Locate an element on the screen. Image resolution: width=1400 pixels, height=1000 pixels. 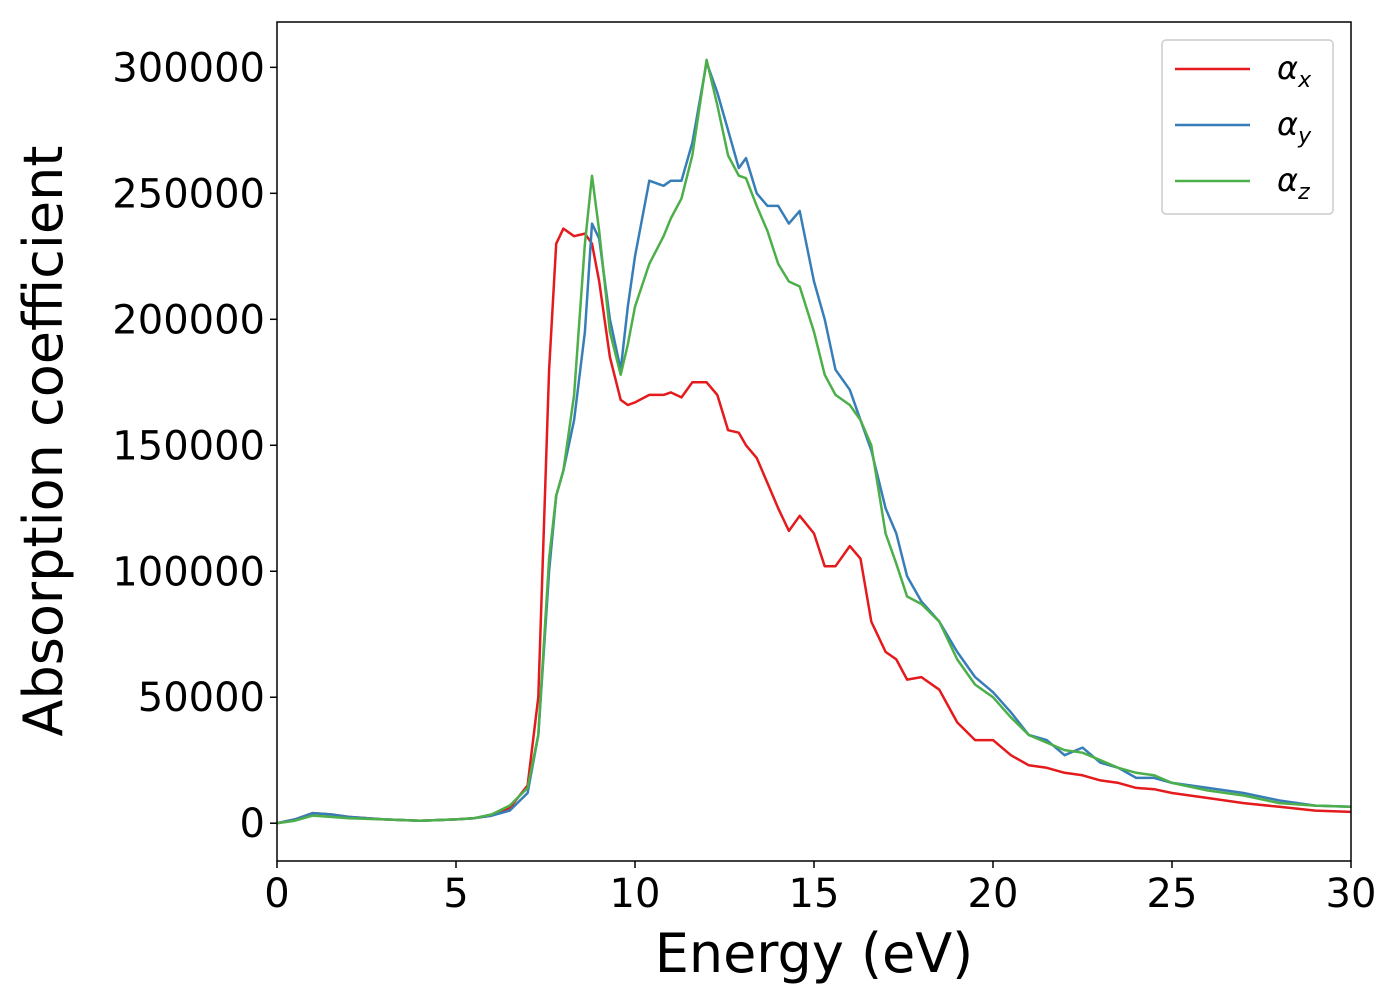
x-axis-label: Energy (eV) is located at coordinates (814, 953).